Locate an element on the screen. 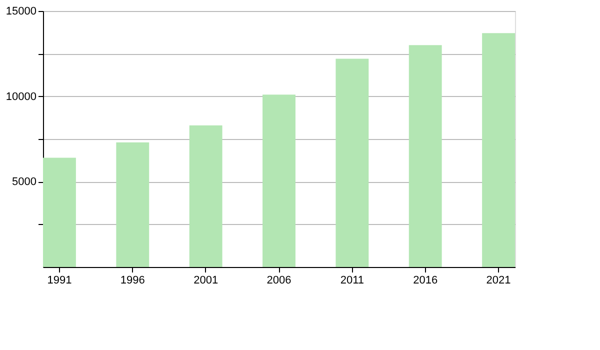  x-tick-label: 1996 is located at coordinates (132, 280).